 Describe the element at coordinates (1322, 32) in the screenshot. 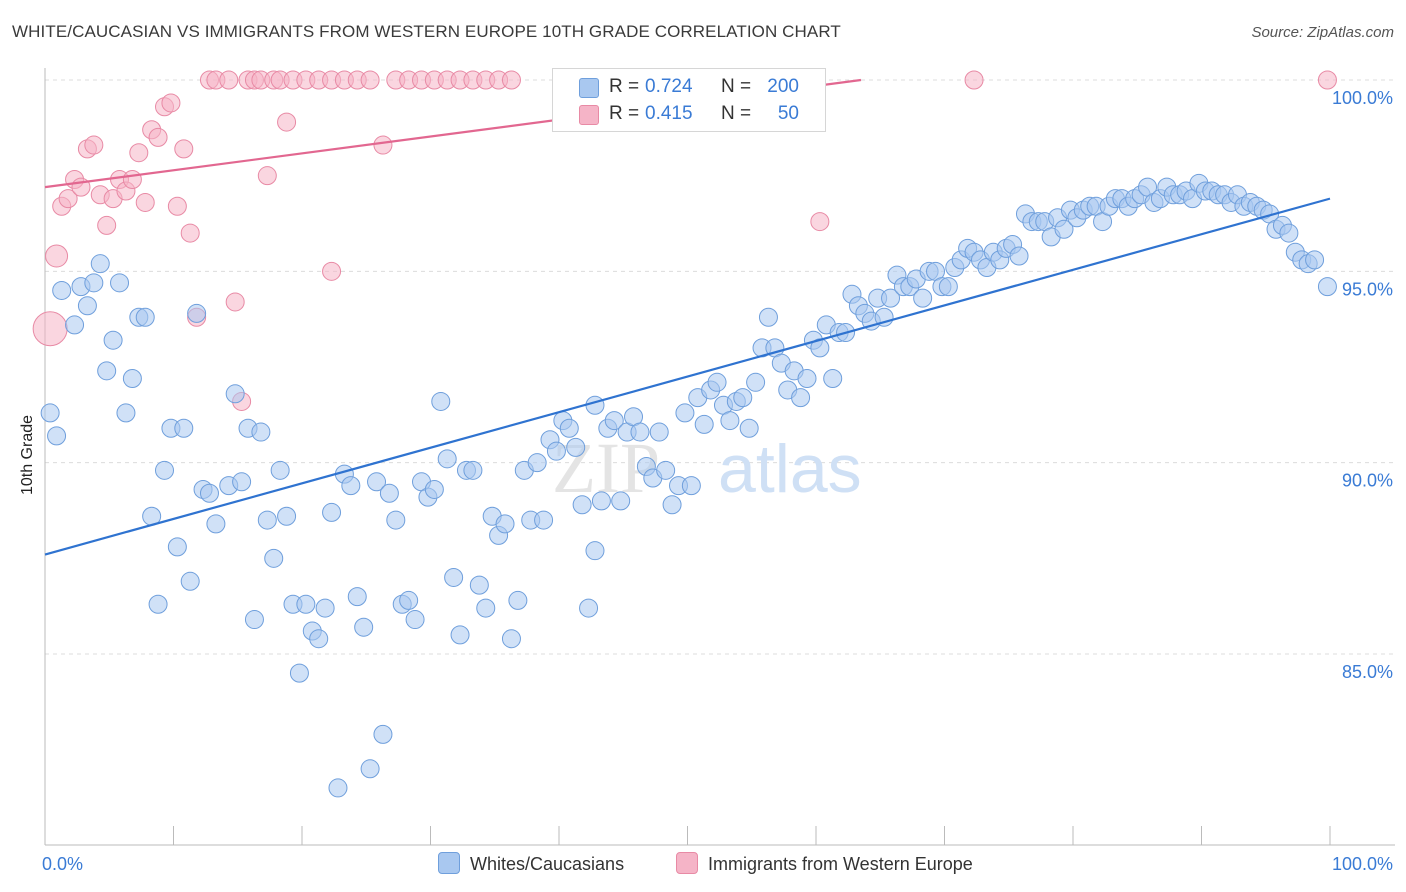

I see `source-label: Source: ZipAtlas.com` at that location.